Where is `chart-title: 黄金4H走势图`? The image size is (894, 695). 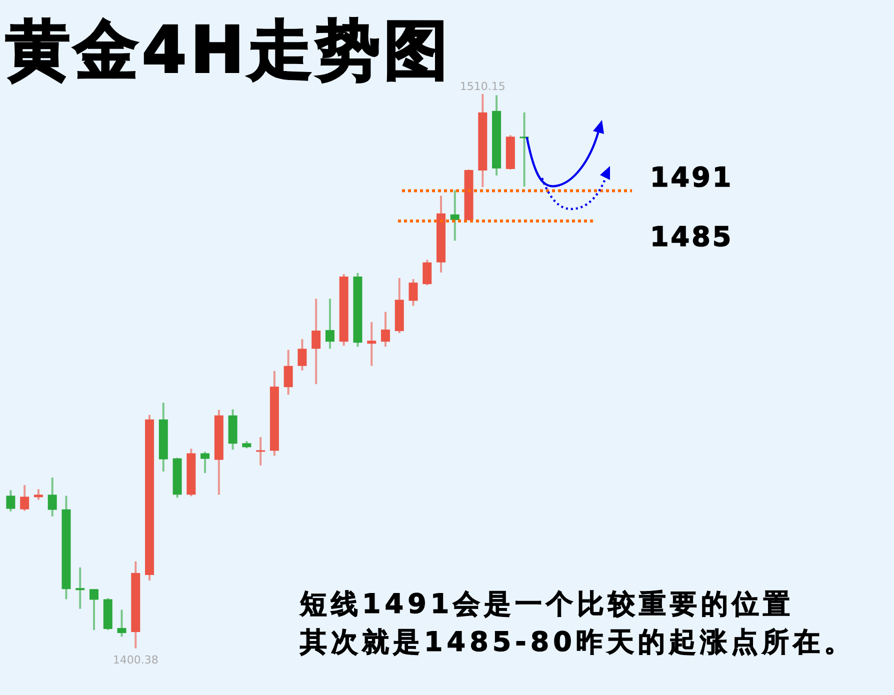
chart-title: 黄金4H走势图 is located at coordinates (229, 51).